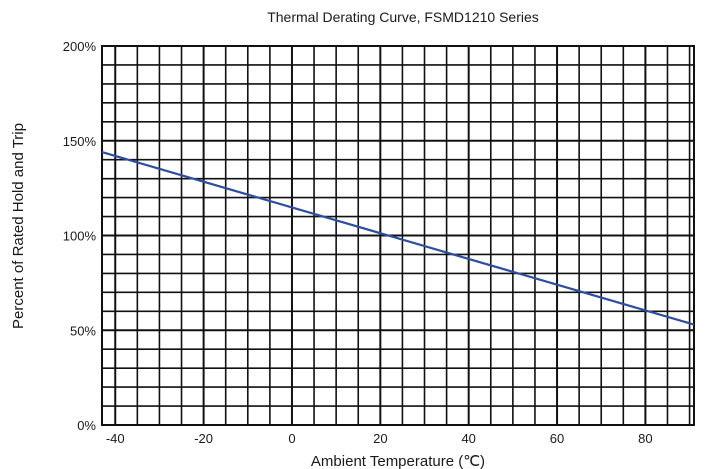 This screenshot has width=706, height=469. I want to click on chart-title: Thermal Derating Curve, FSMD1210 Series, so click(403, 17).